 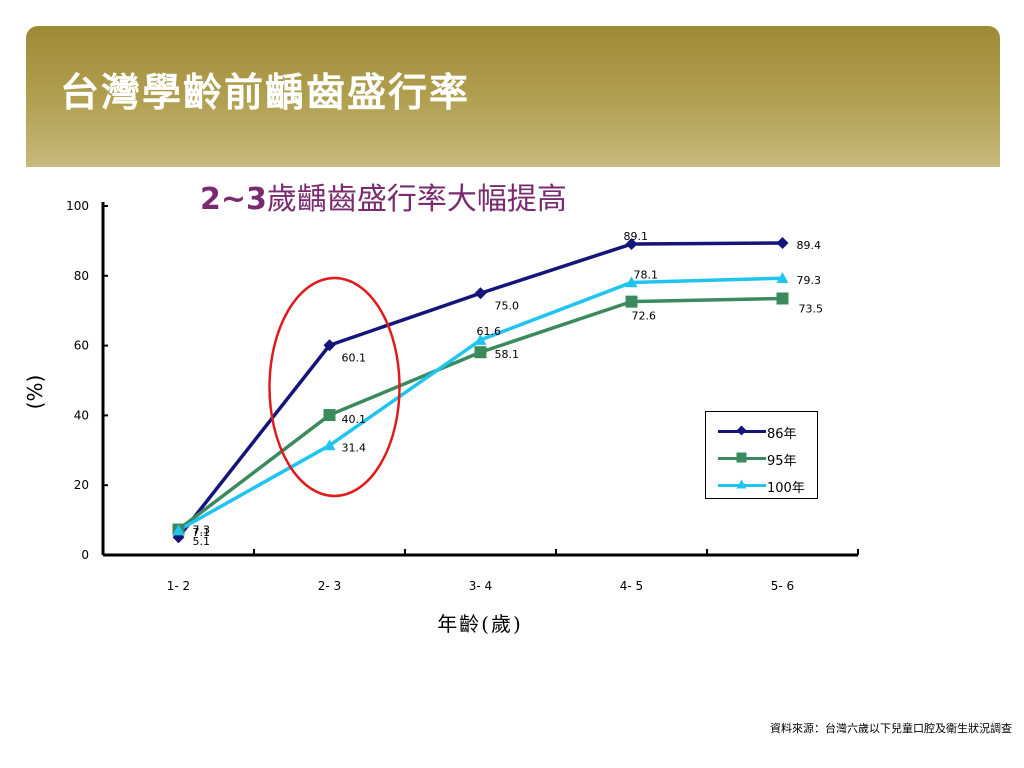 What do you see at coordinates (35, 392) in the screenshot?
I see `y-axis-title: (%)` at bounding box center [35, 392].